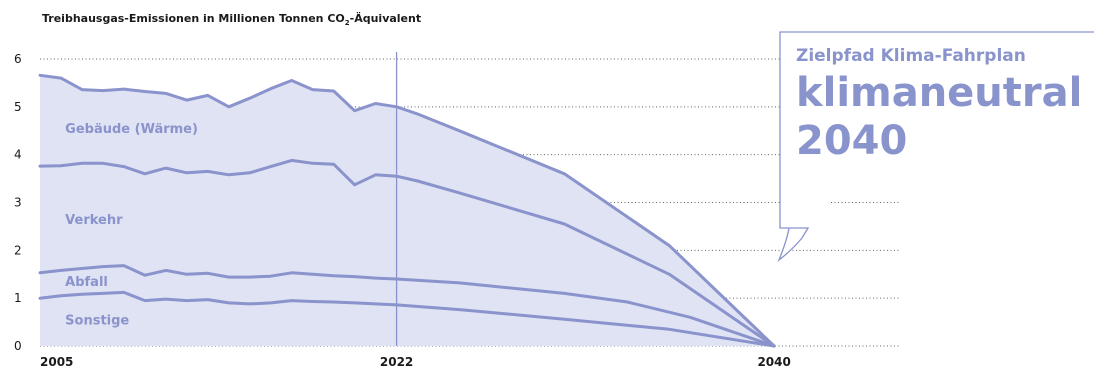 The height and width of the screenshot is (372, 1094). Describe the element at coordinates (18, 59) in the screenshot. I see `y-tick-label-6: 6` at that location.